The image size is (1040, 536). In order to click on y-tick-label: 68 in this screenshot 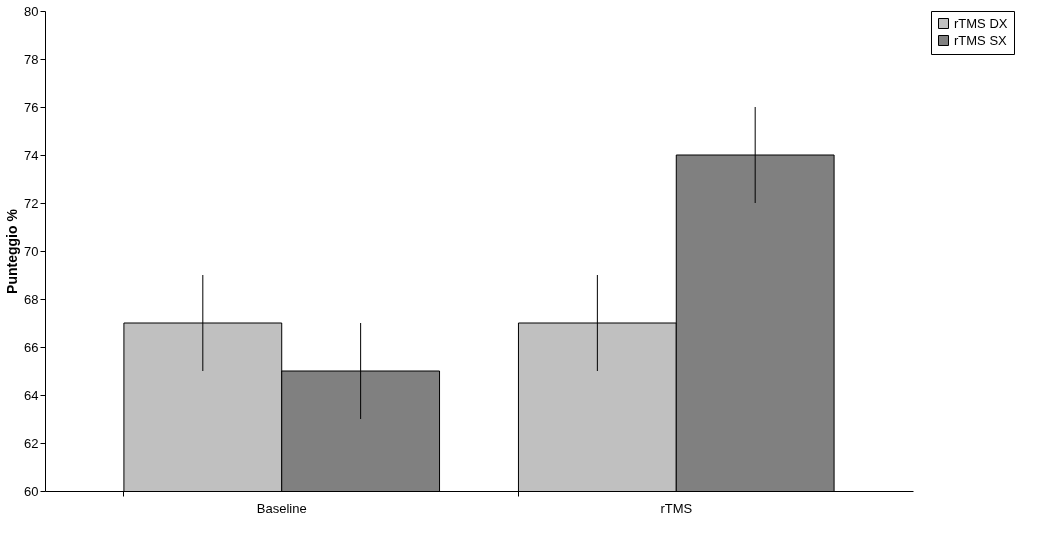, I will do `click(31, 299)`.